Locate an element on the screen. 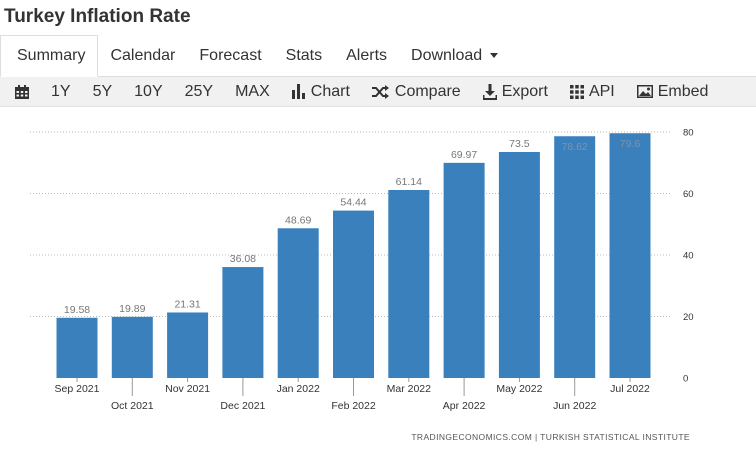 The image size is (756, 456). bar-value-label: 21.31 is located at coordinates (187, 304).